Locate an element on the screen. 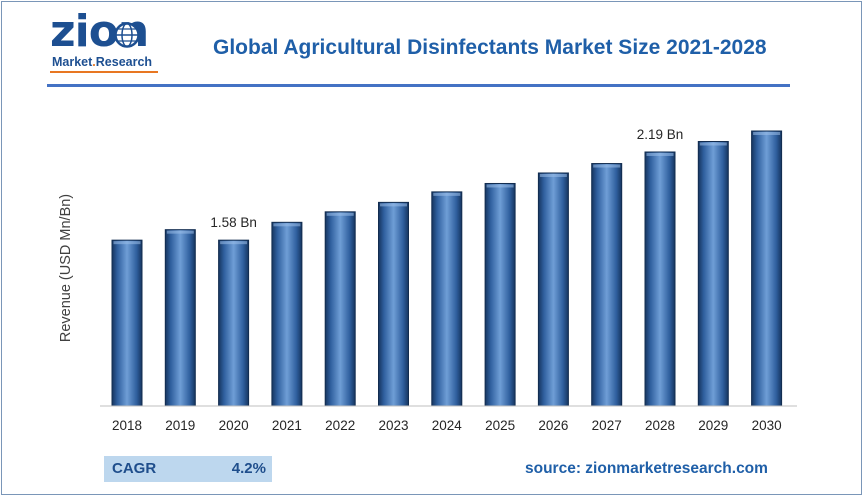 This screenshot has width=865, height=498. bar-2024 is located at coordinates (447, 299).